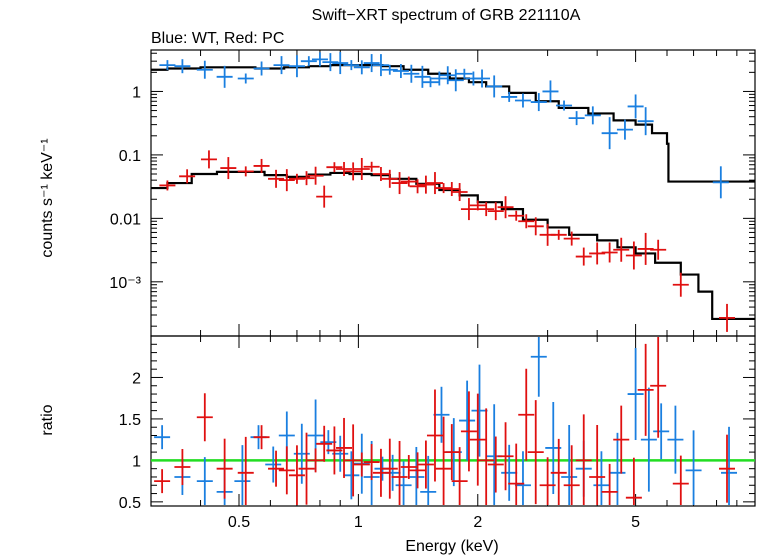  I want to click on y-tick-label: 2, so click(136, 378).